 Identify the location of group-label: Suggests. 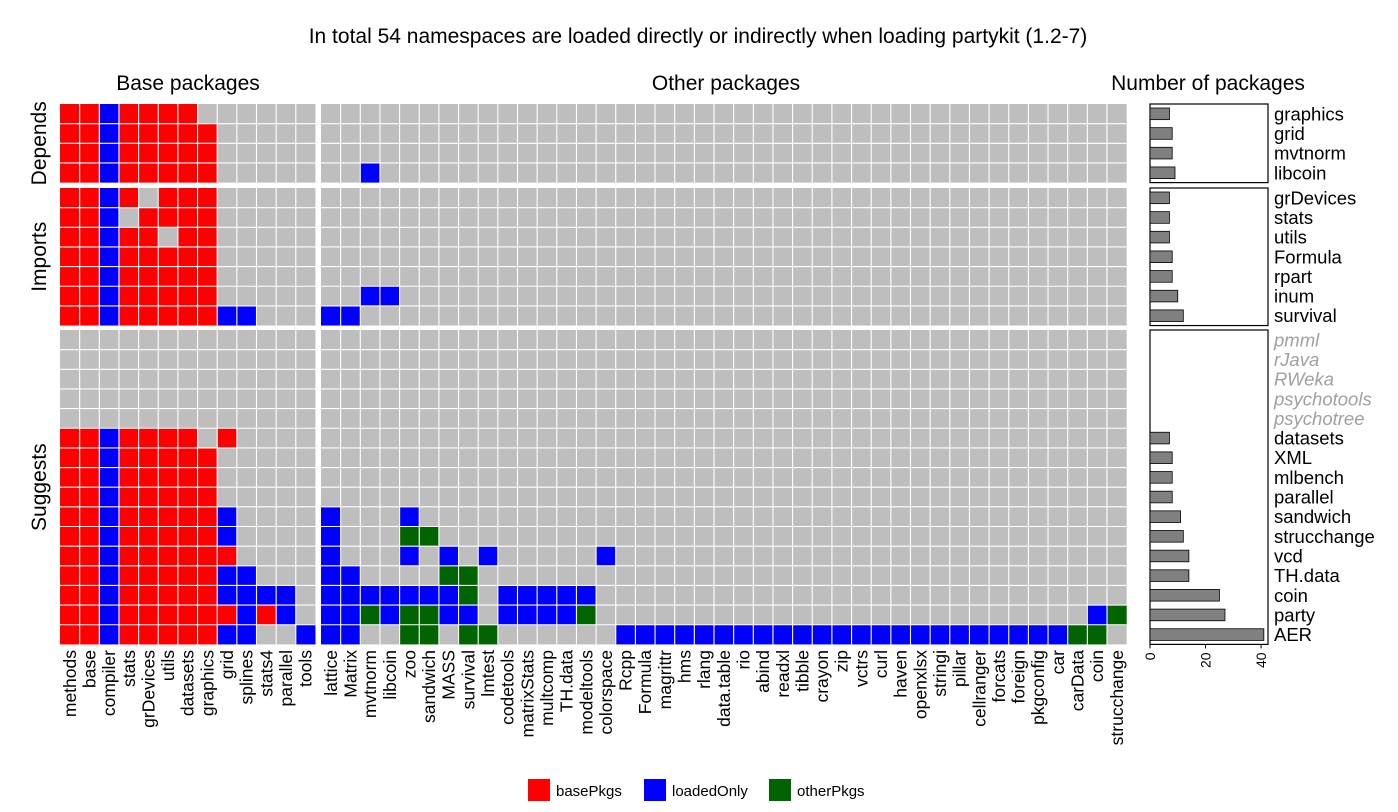
(39, 487).